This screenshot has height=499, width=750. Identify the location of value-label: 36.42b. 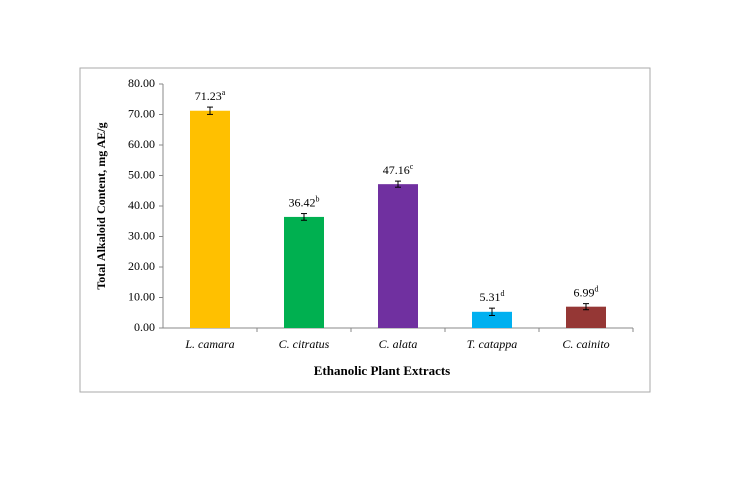
(304, 201).